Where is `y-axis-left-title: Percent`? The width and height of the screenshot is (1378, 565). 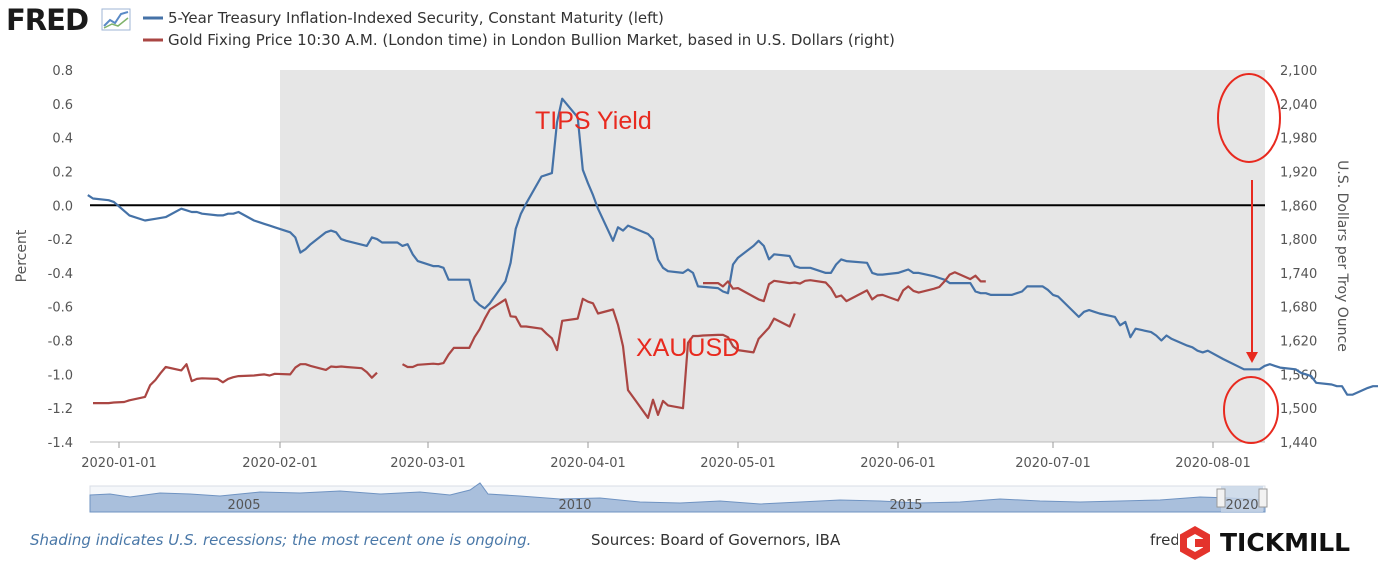
y-axis-left-title: Percent is located at coordinates (22, 255).